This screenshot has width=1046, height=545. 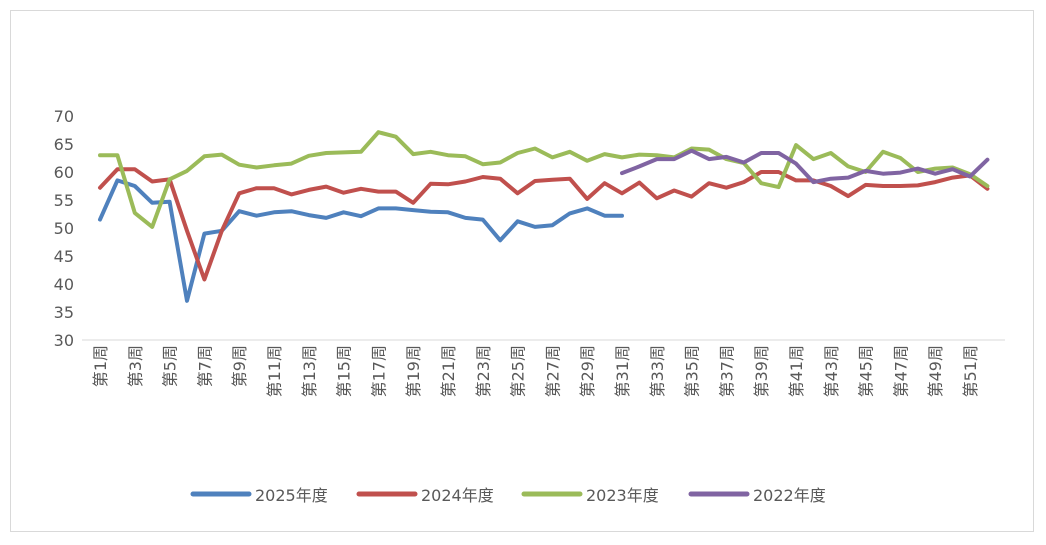 What do you see at coordinates (64, 116) in the screenshot?
I see `y-tick-label: 70` at bounding box center [64, 116].